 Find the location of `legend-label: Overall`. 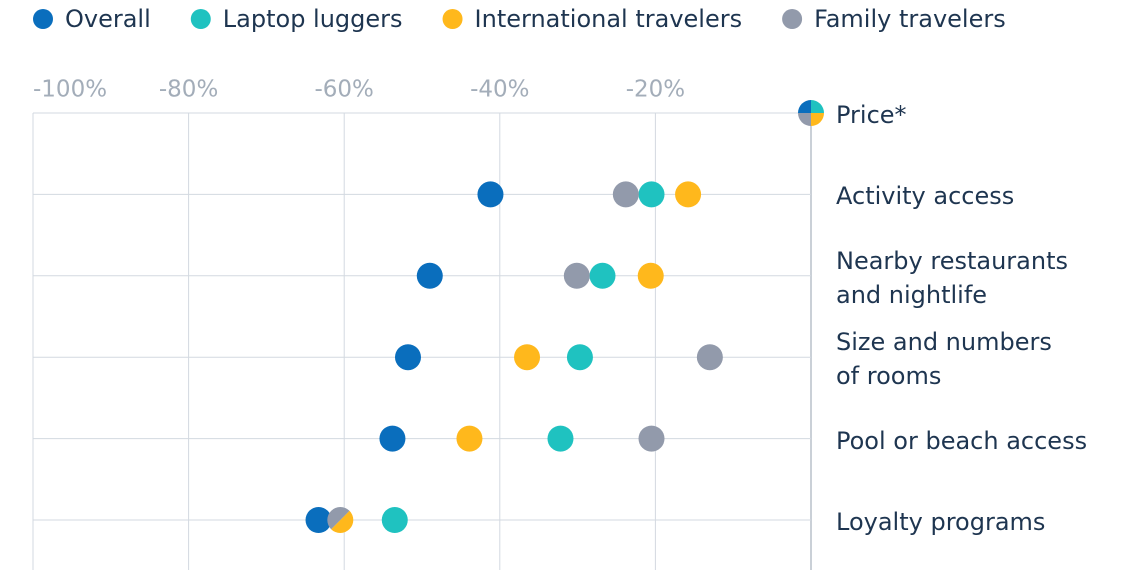

legend-label: Overall is located at coordinates (108, 19).